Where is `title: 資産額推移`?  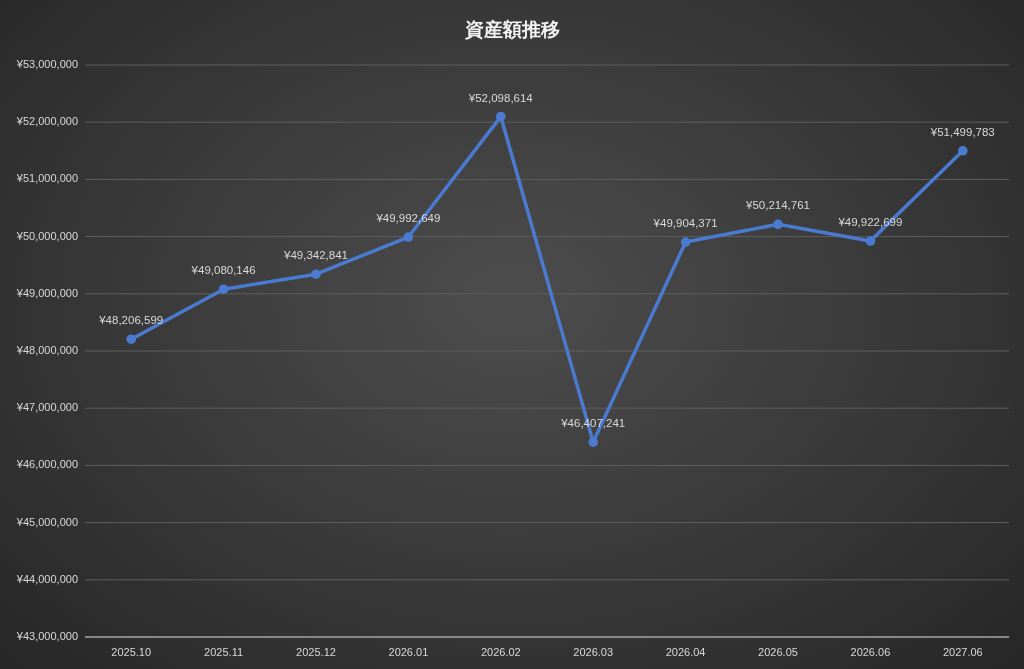 title: 資産額推移 is located at coordinates (512, 28).